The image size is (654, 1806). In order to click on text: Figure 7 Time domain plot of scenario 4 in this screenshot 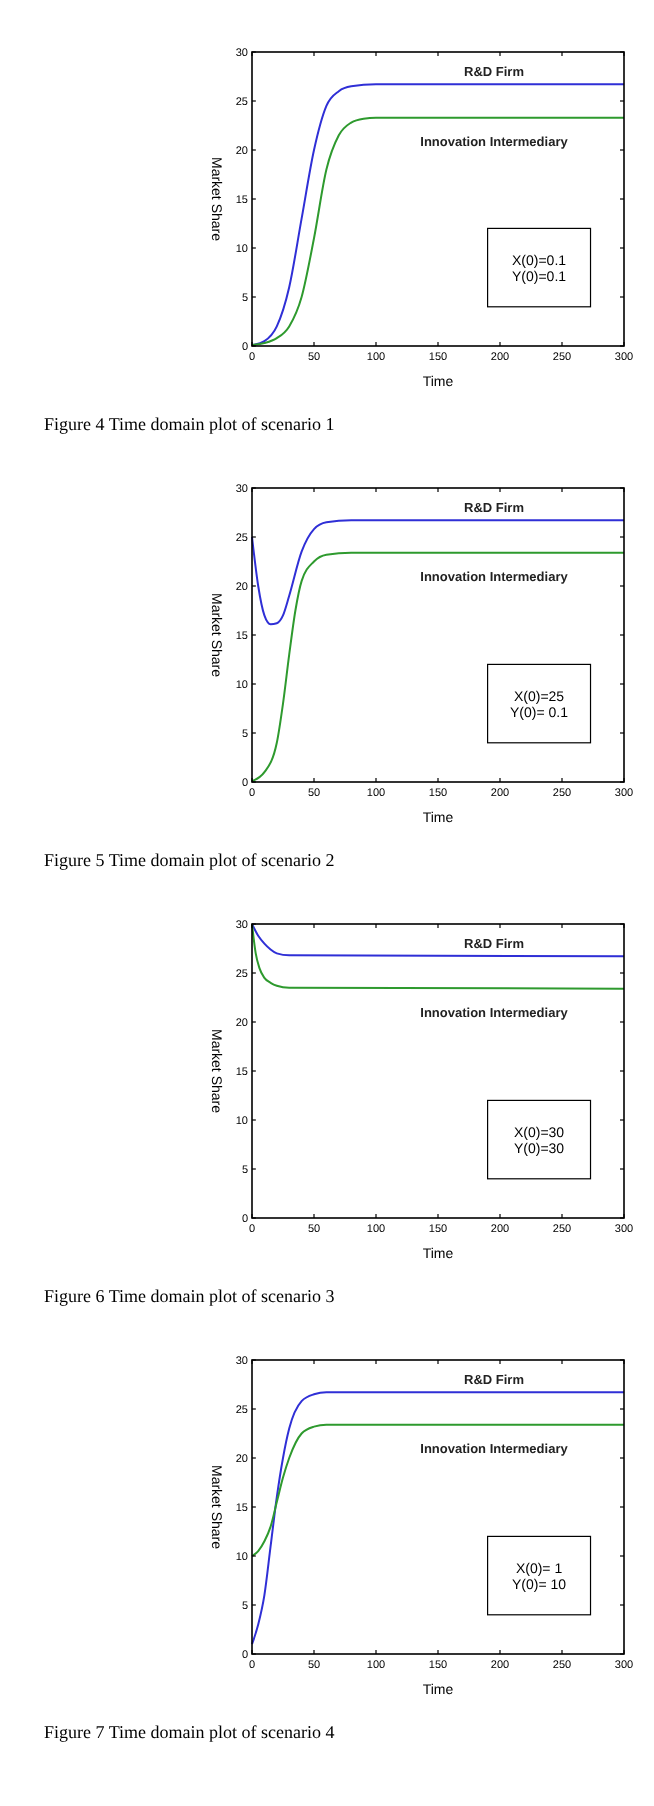, I will do `click(190, 1732)`.